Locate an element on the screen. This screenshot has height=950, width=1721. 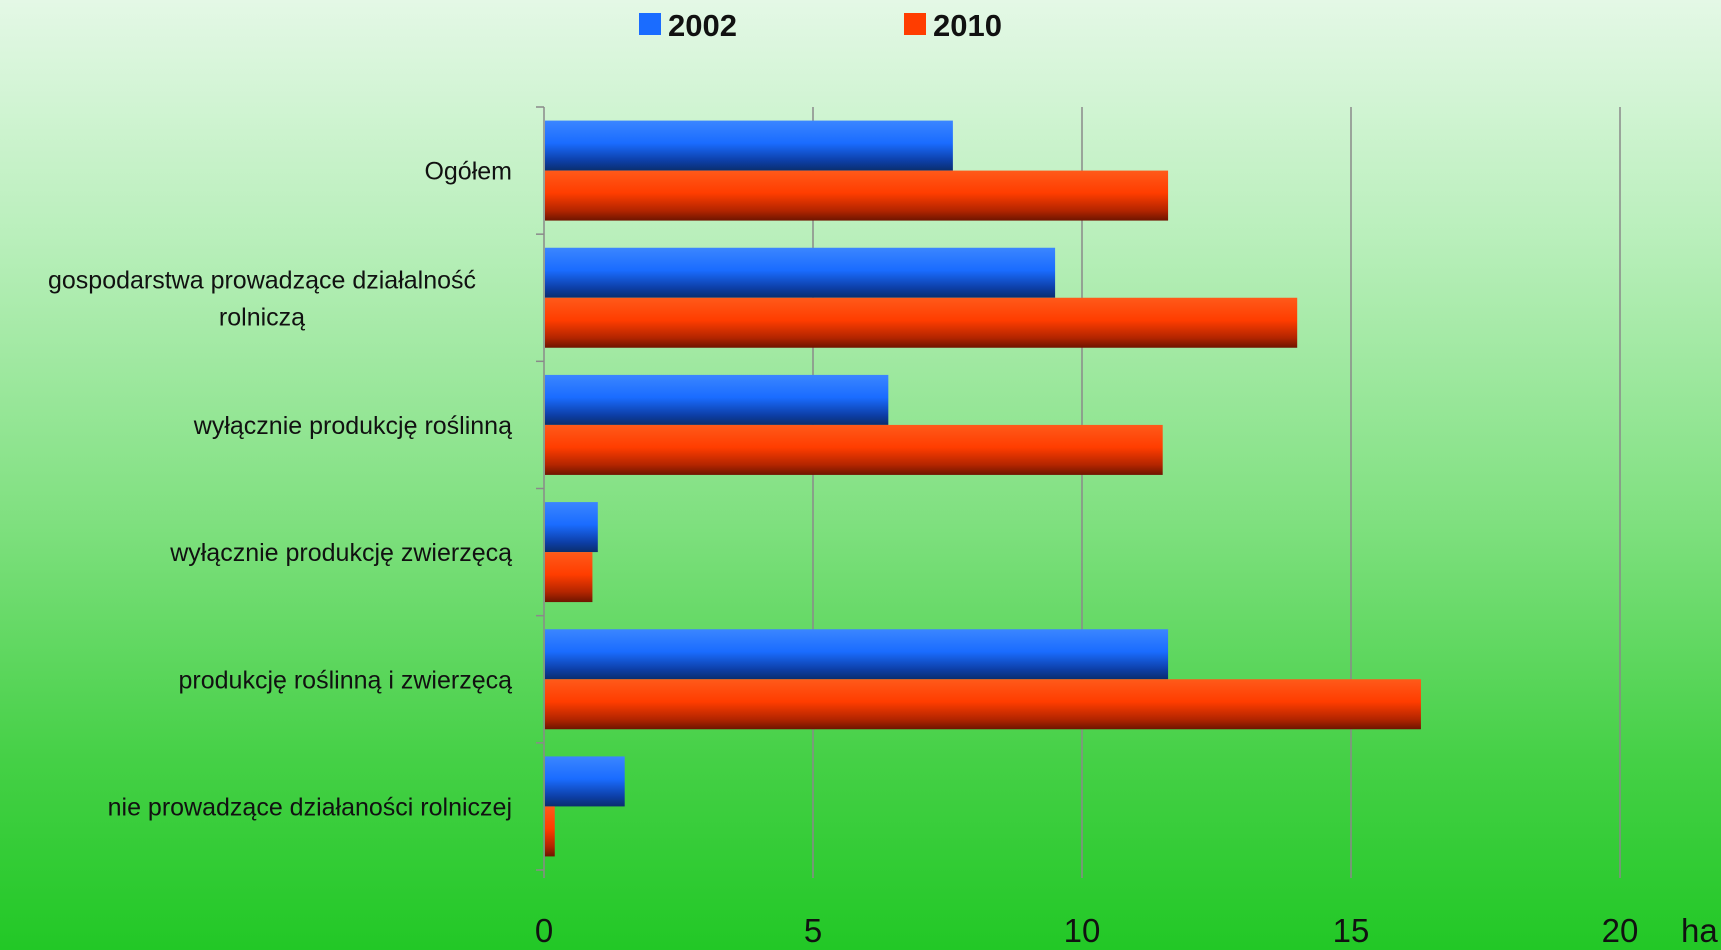
category-label-line: Ogółem is located at coordinates (468, 172).